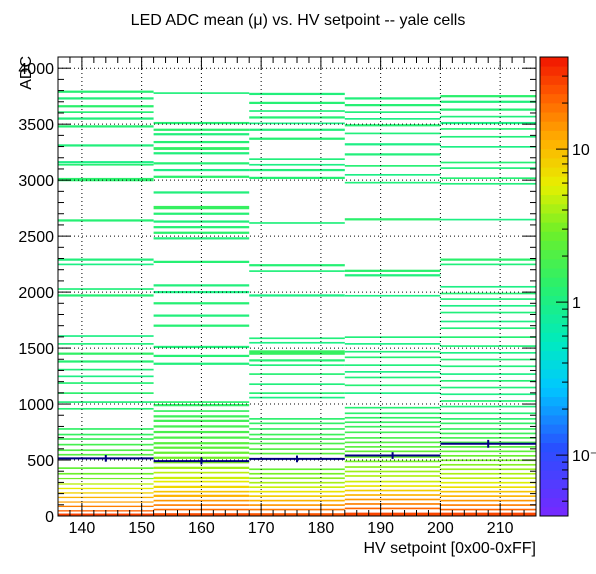  What do you see at coordinates (36, 237) in the screenshot?
I see `y-tick-label: 2500` at bounding box center [36, 237].